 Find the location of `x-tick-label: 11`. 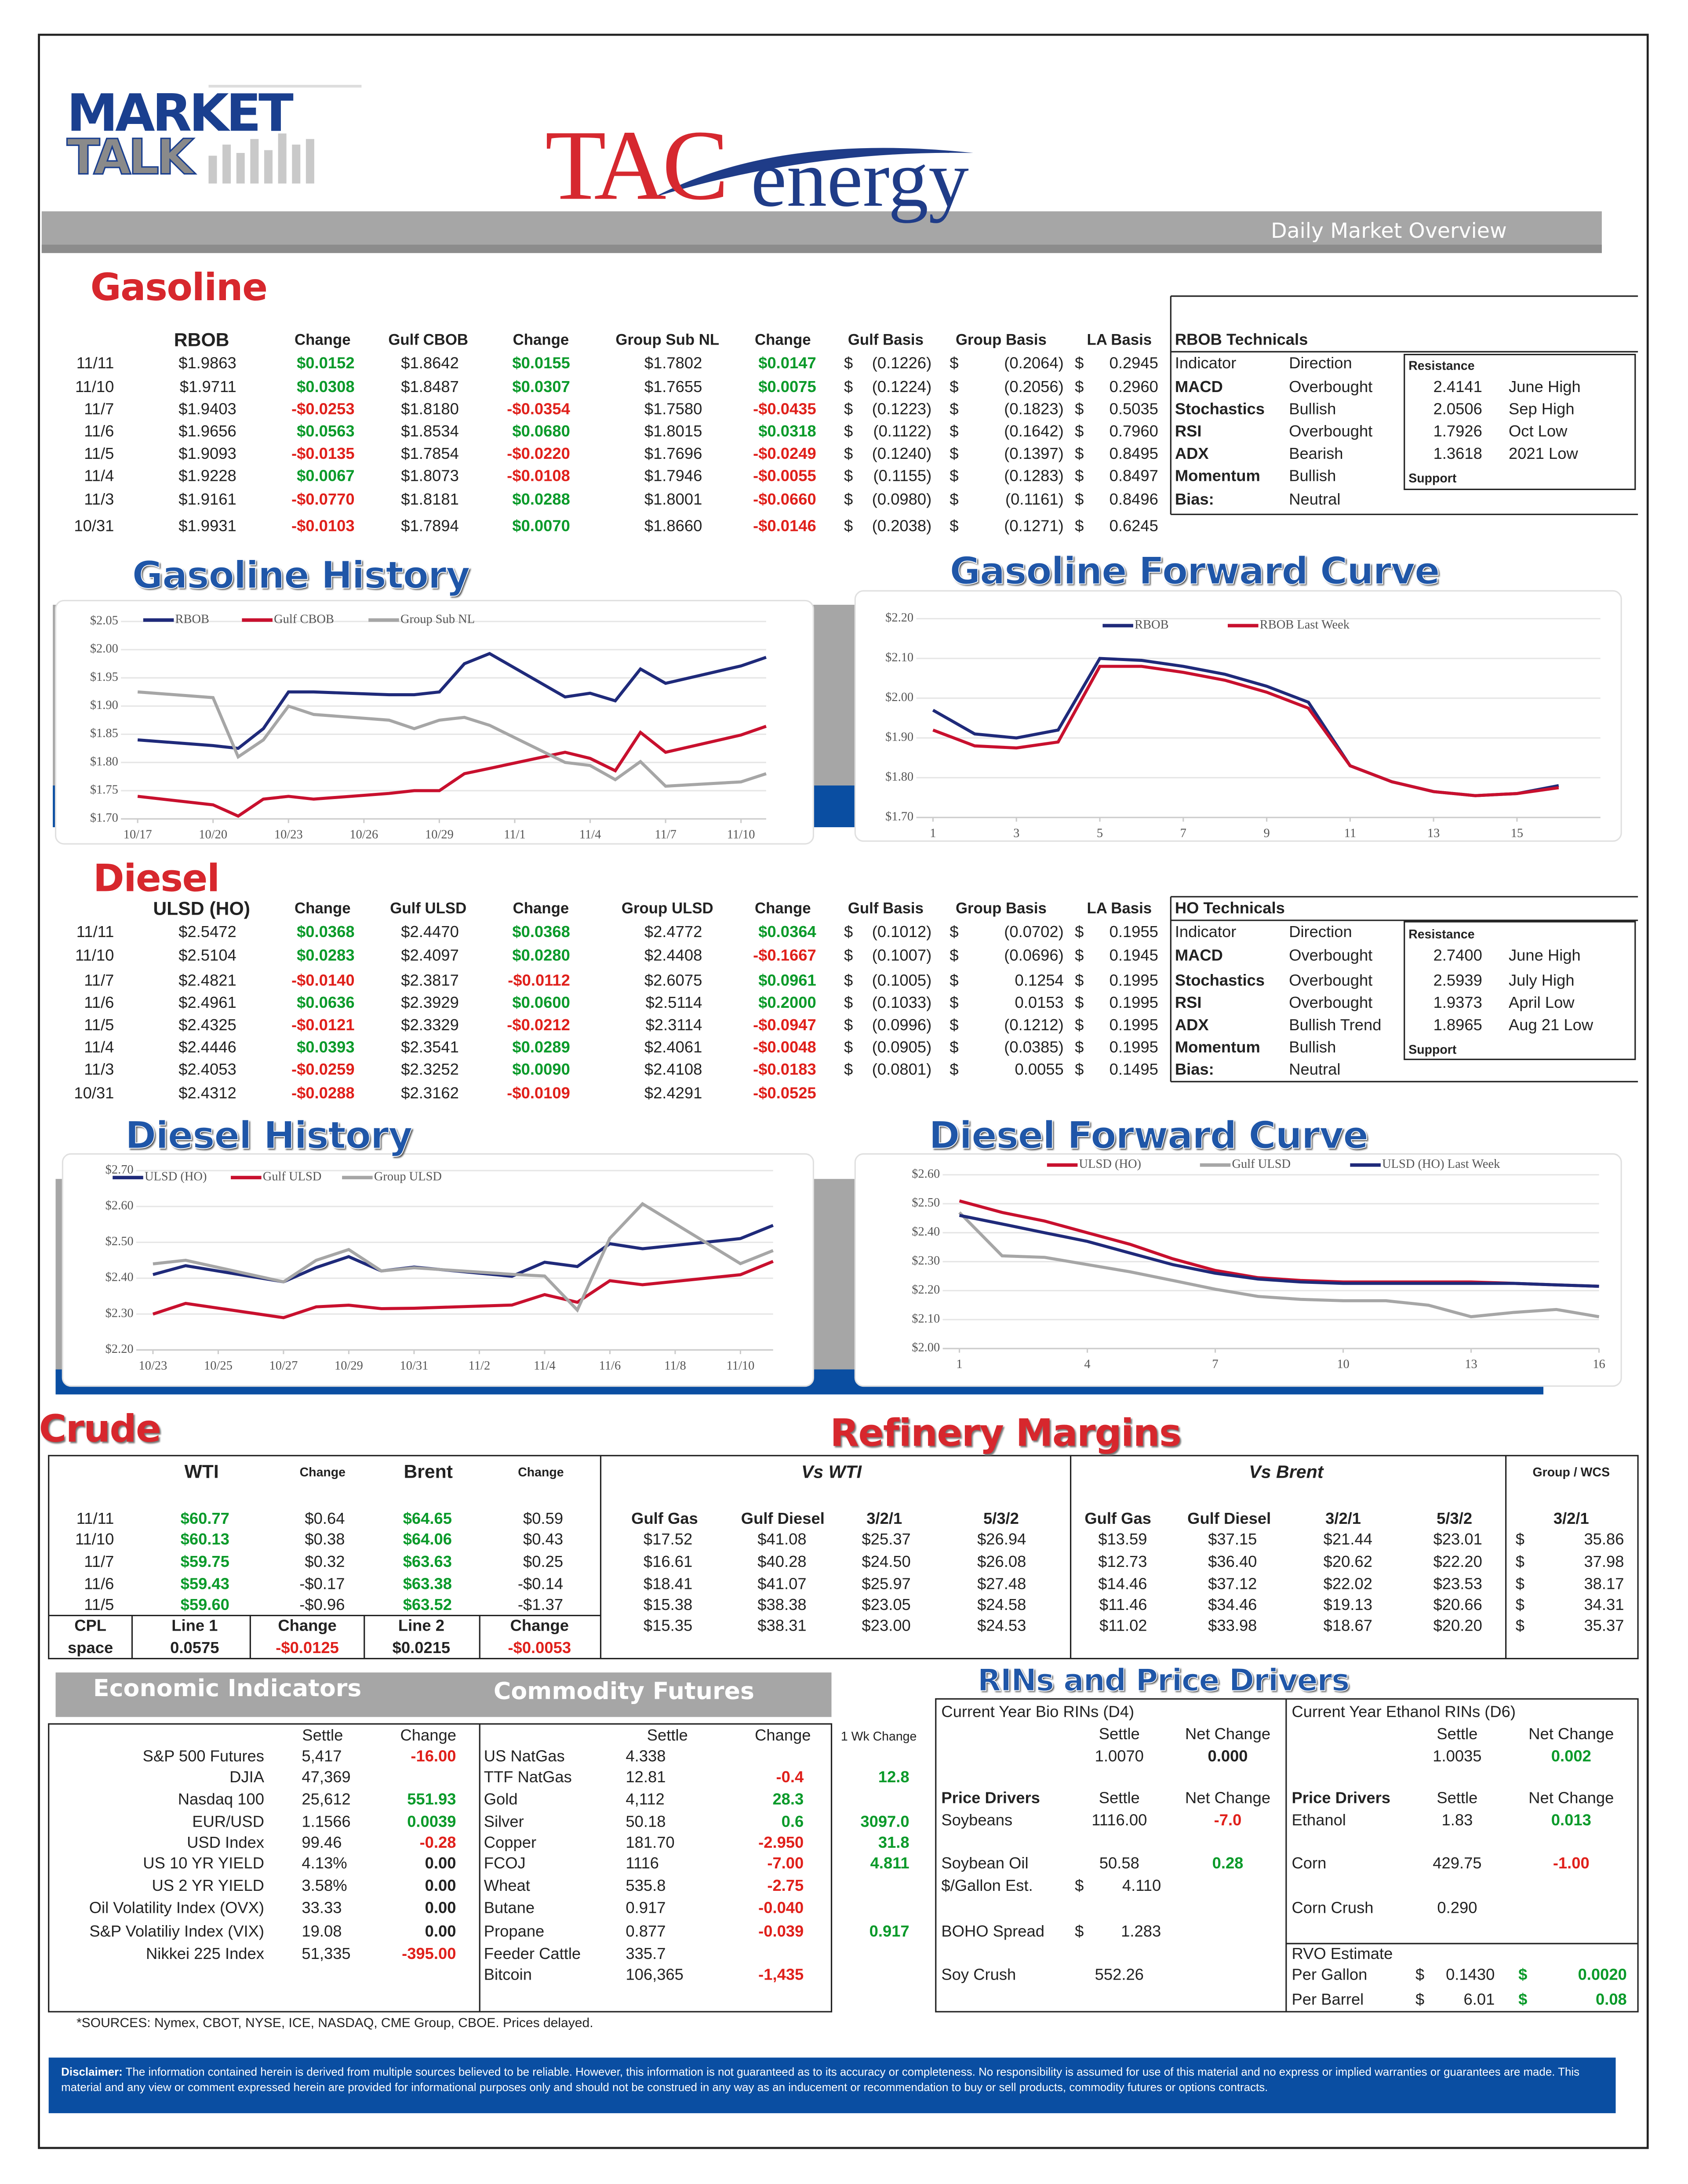

x-tick-label: 11 is located at coordinates (1350, 833).